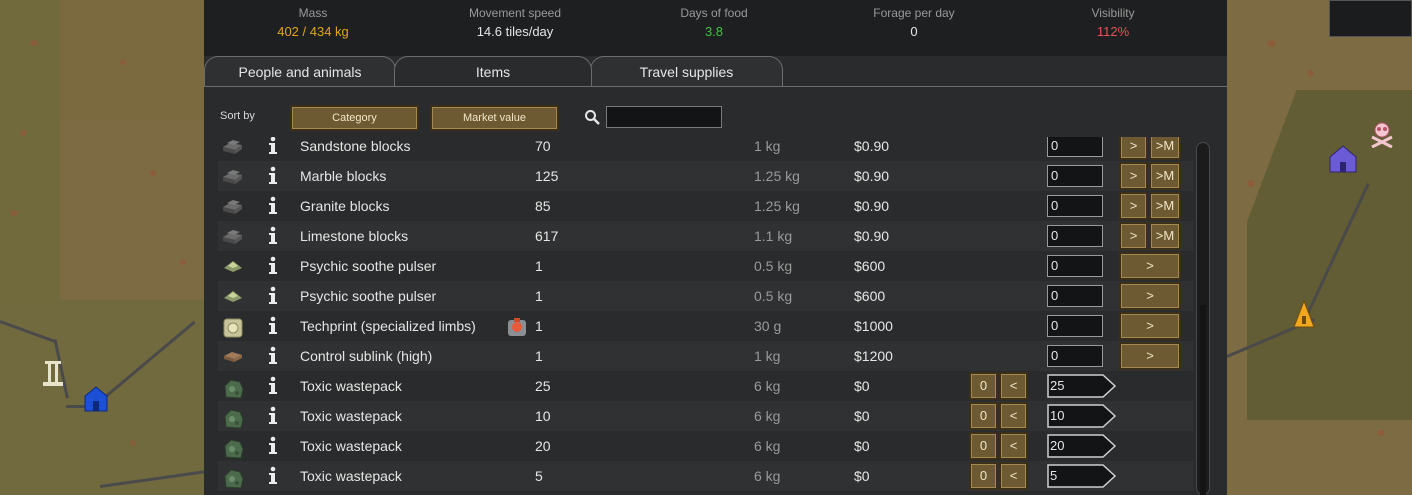 This screenshot has width=1412, height=495. What do you see at coordinates (494, 118) in the screenshot?
I see `sort-market-value-button: Market value` at bounding box center [494, 118].